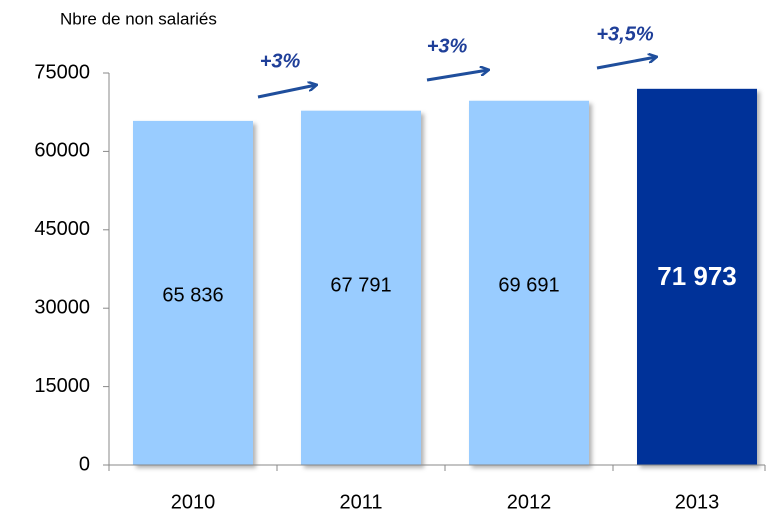 The width and height of the screenshot is (770, 515). I want to click on y-tick-label: 30000, so click(62, 307).